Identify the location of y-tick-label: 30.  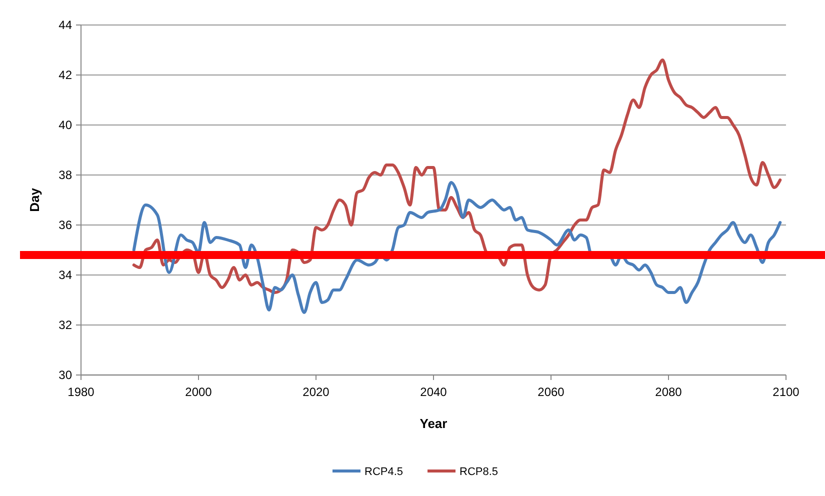
(65, 375).